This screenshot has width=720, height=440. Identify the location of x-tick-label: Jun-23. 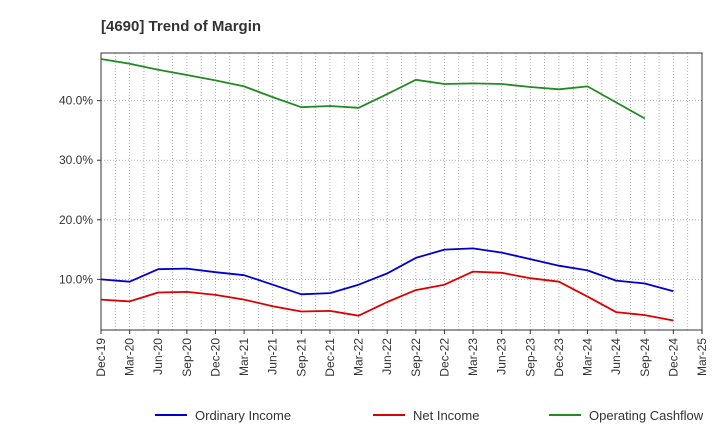
(502, 356).